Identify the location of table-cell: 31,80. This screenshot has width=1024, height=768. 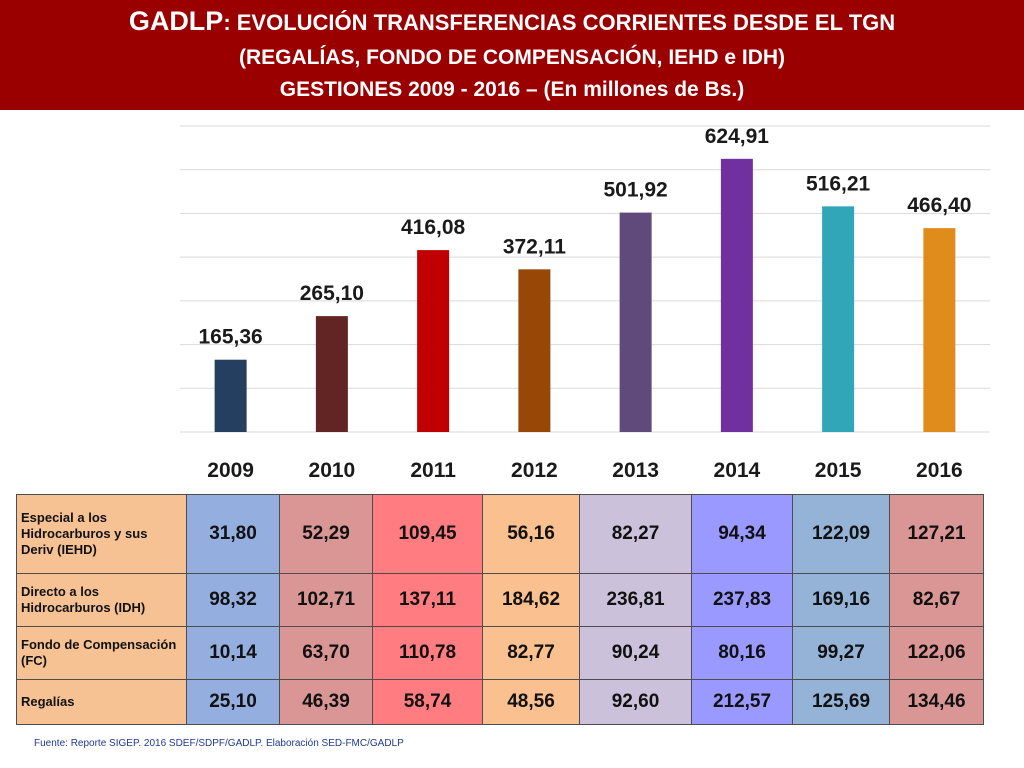
(233, 534).